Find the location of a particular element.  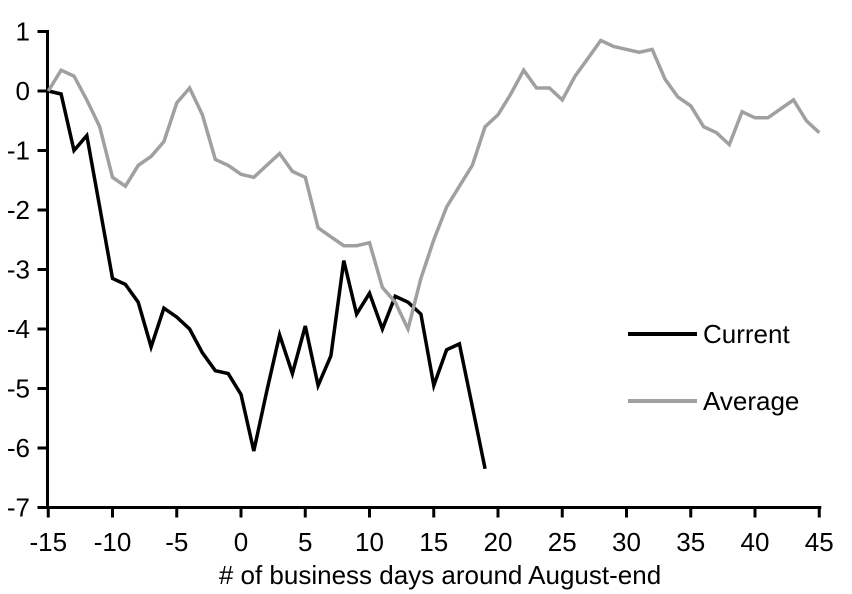

x-tick-label: 0 is located at coordinates (241, 542).